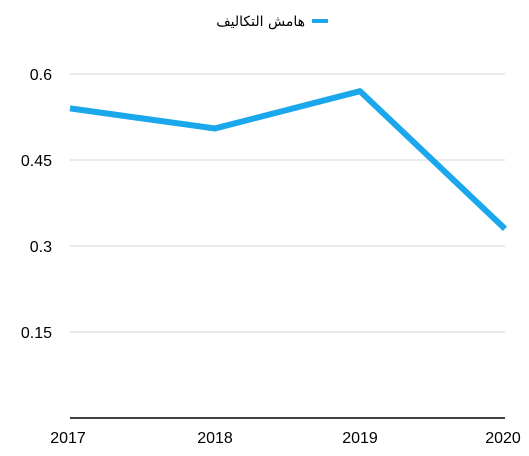  What do you see at coordinates (36, 161) in the screenshot?
I see `y-tick-label: 0.45` at bounding box center [36, 161].